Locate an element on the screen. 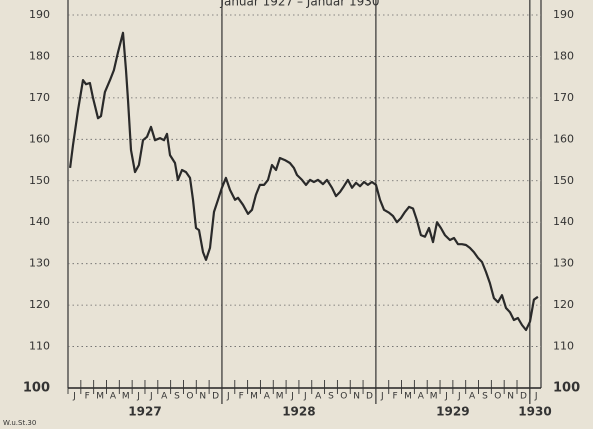 Image resolution: width=593 pixels, height=429 pixels. y-tick-label: 120 is located at coordinates (39, 304).